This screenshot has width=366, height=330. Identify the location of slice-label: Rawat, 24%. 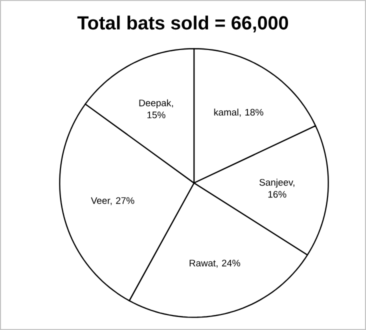
(215, 264).